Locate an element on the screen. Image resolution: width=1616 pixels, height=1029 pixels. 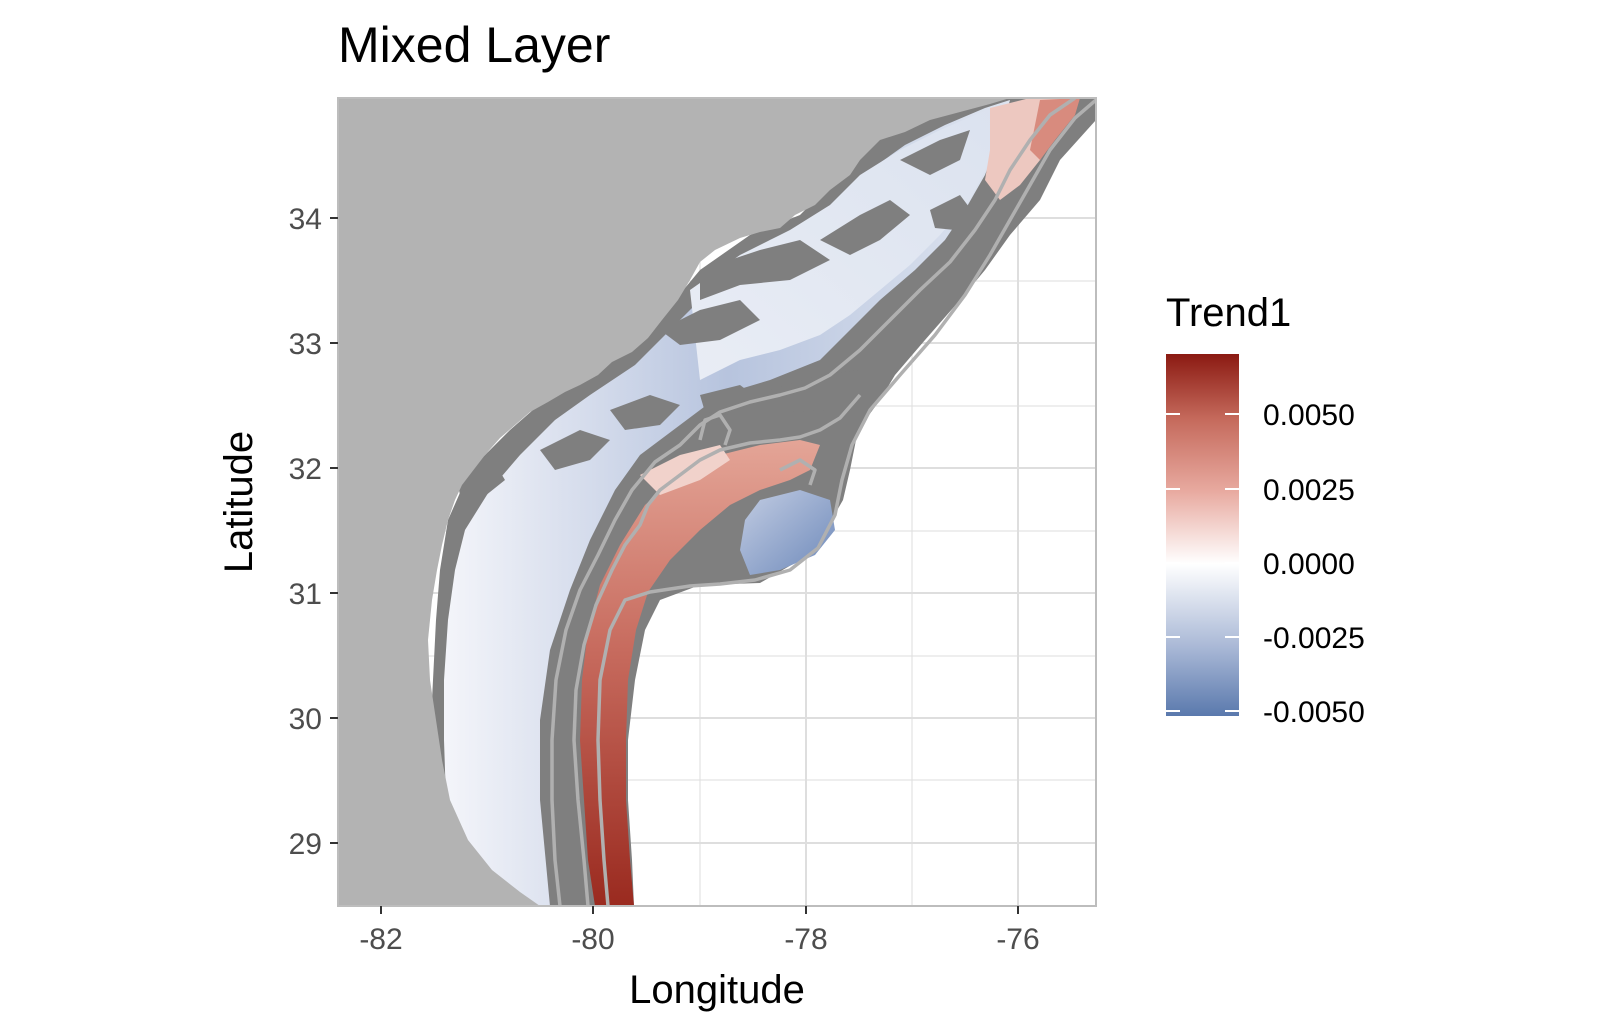
y-axis-title: Latitude is located at coordinates (239, 502).